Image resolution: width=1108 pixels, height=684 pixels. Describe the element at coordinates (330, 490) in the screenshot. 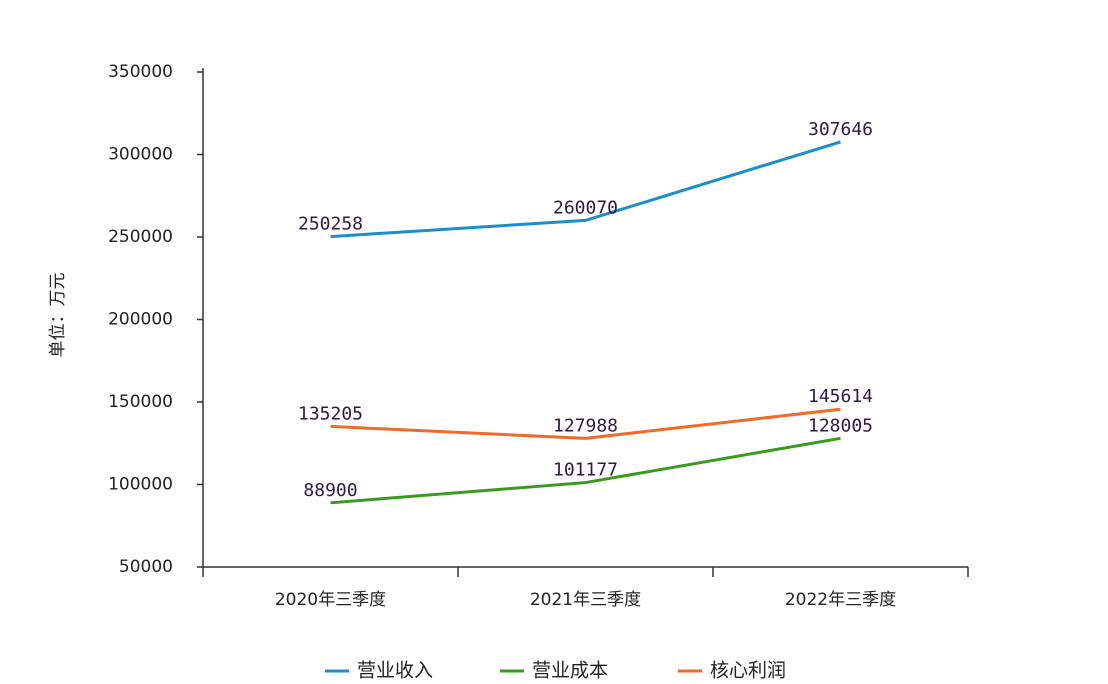

I see `data-label: 88900` at that location.